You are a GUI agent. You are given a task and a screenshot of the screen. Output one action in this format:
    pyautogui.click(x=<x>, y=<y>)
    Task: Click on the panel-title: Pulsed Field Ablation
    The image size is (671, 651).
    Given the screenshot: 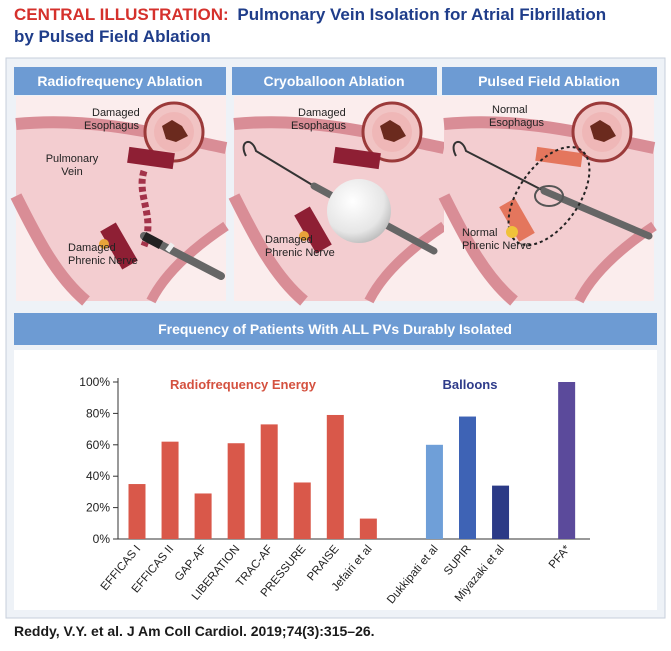 What is the action you would take?
    pyautogui.click(x=549, y=81)
    